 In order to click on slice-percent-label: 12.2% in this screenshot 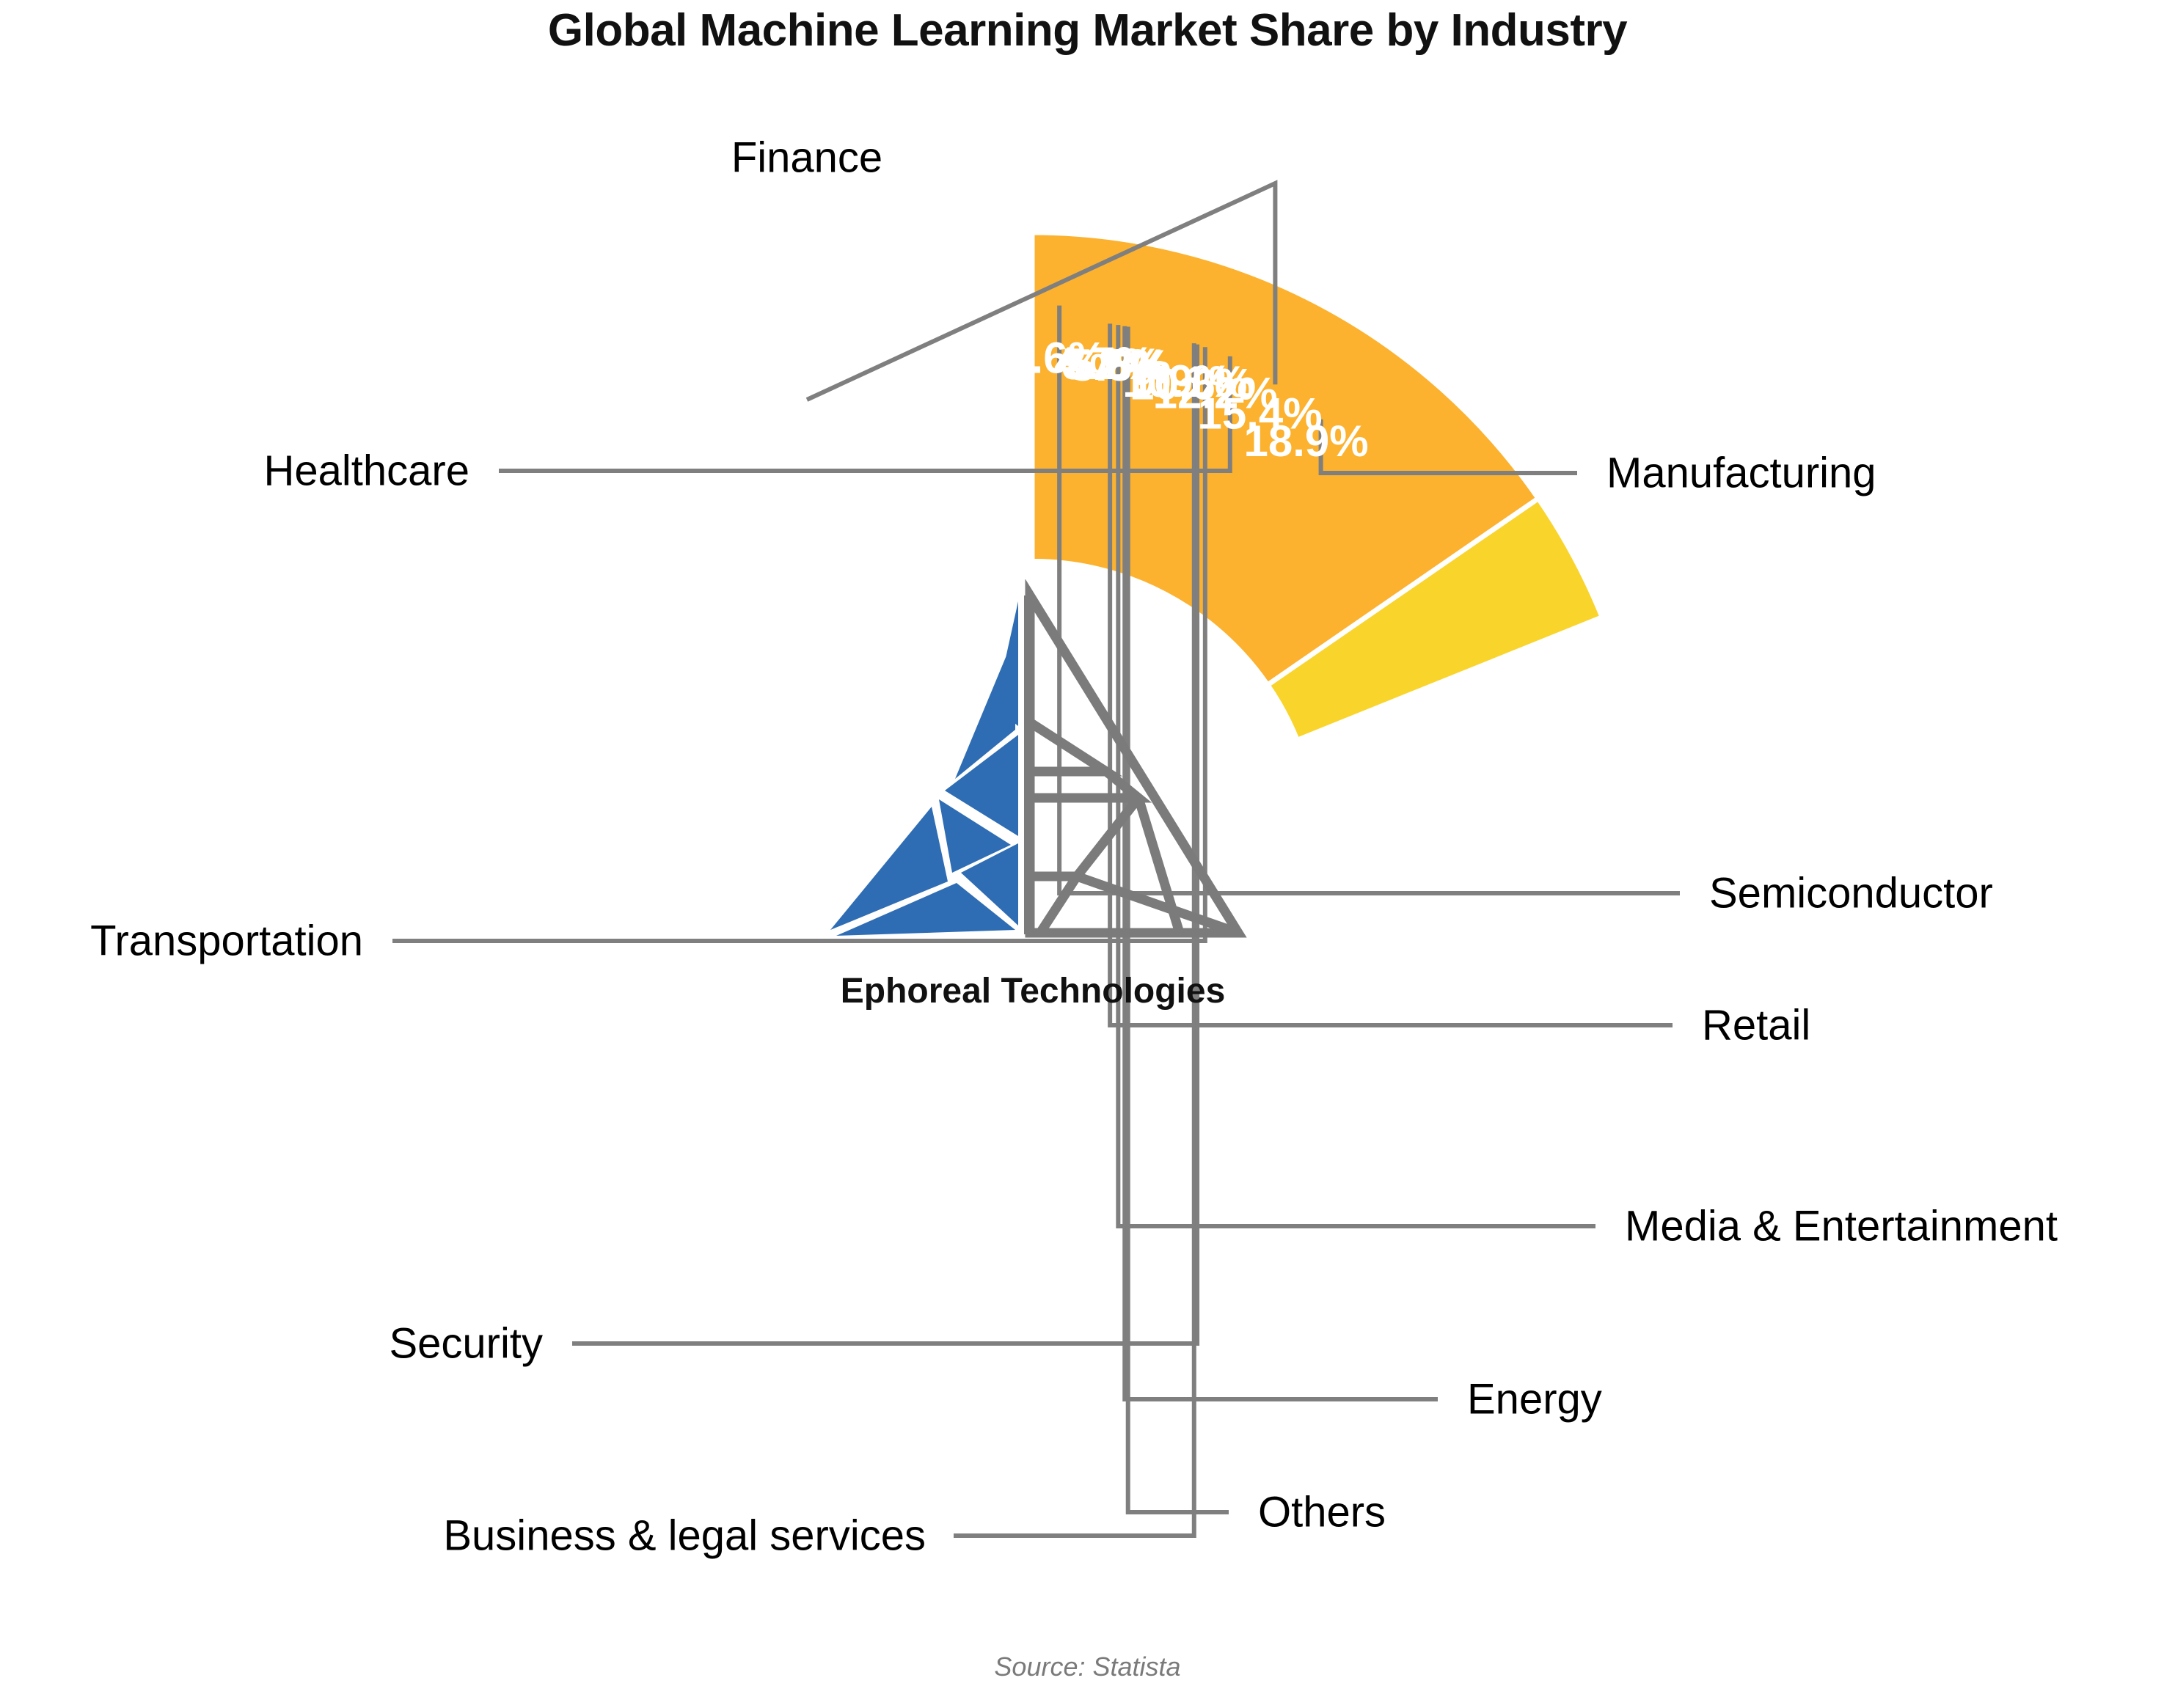, I will do `click(1215, 392)`.